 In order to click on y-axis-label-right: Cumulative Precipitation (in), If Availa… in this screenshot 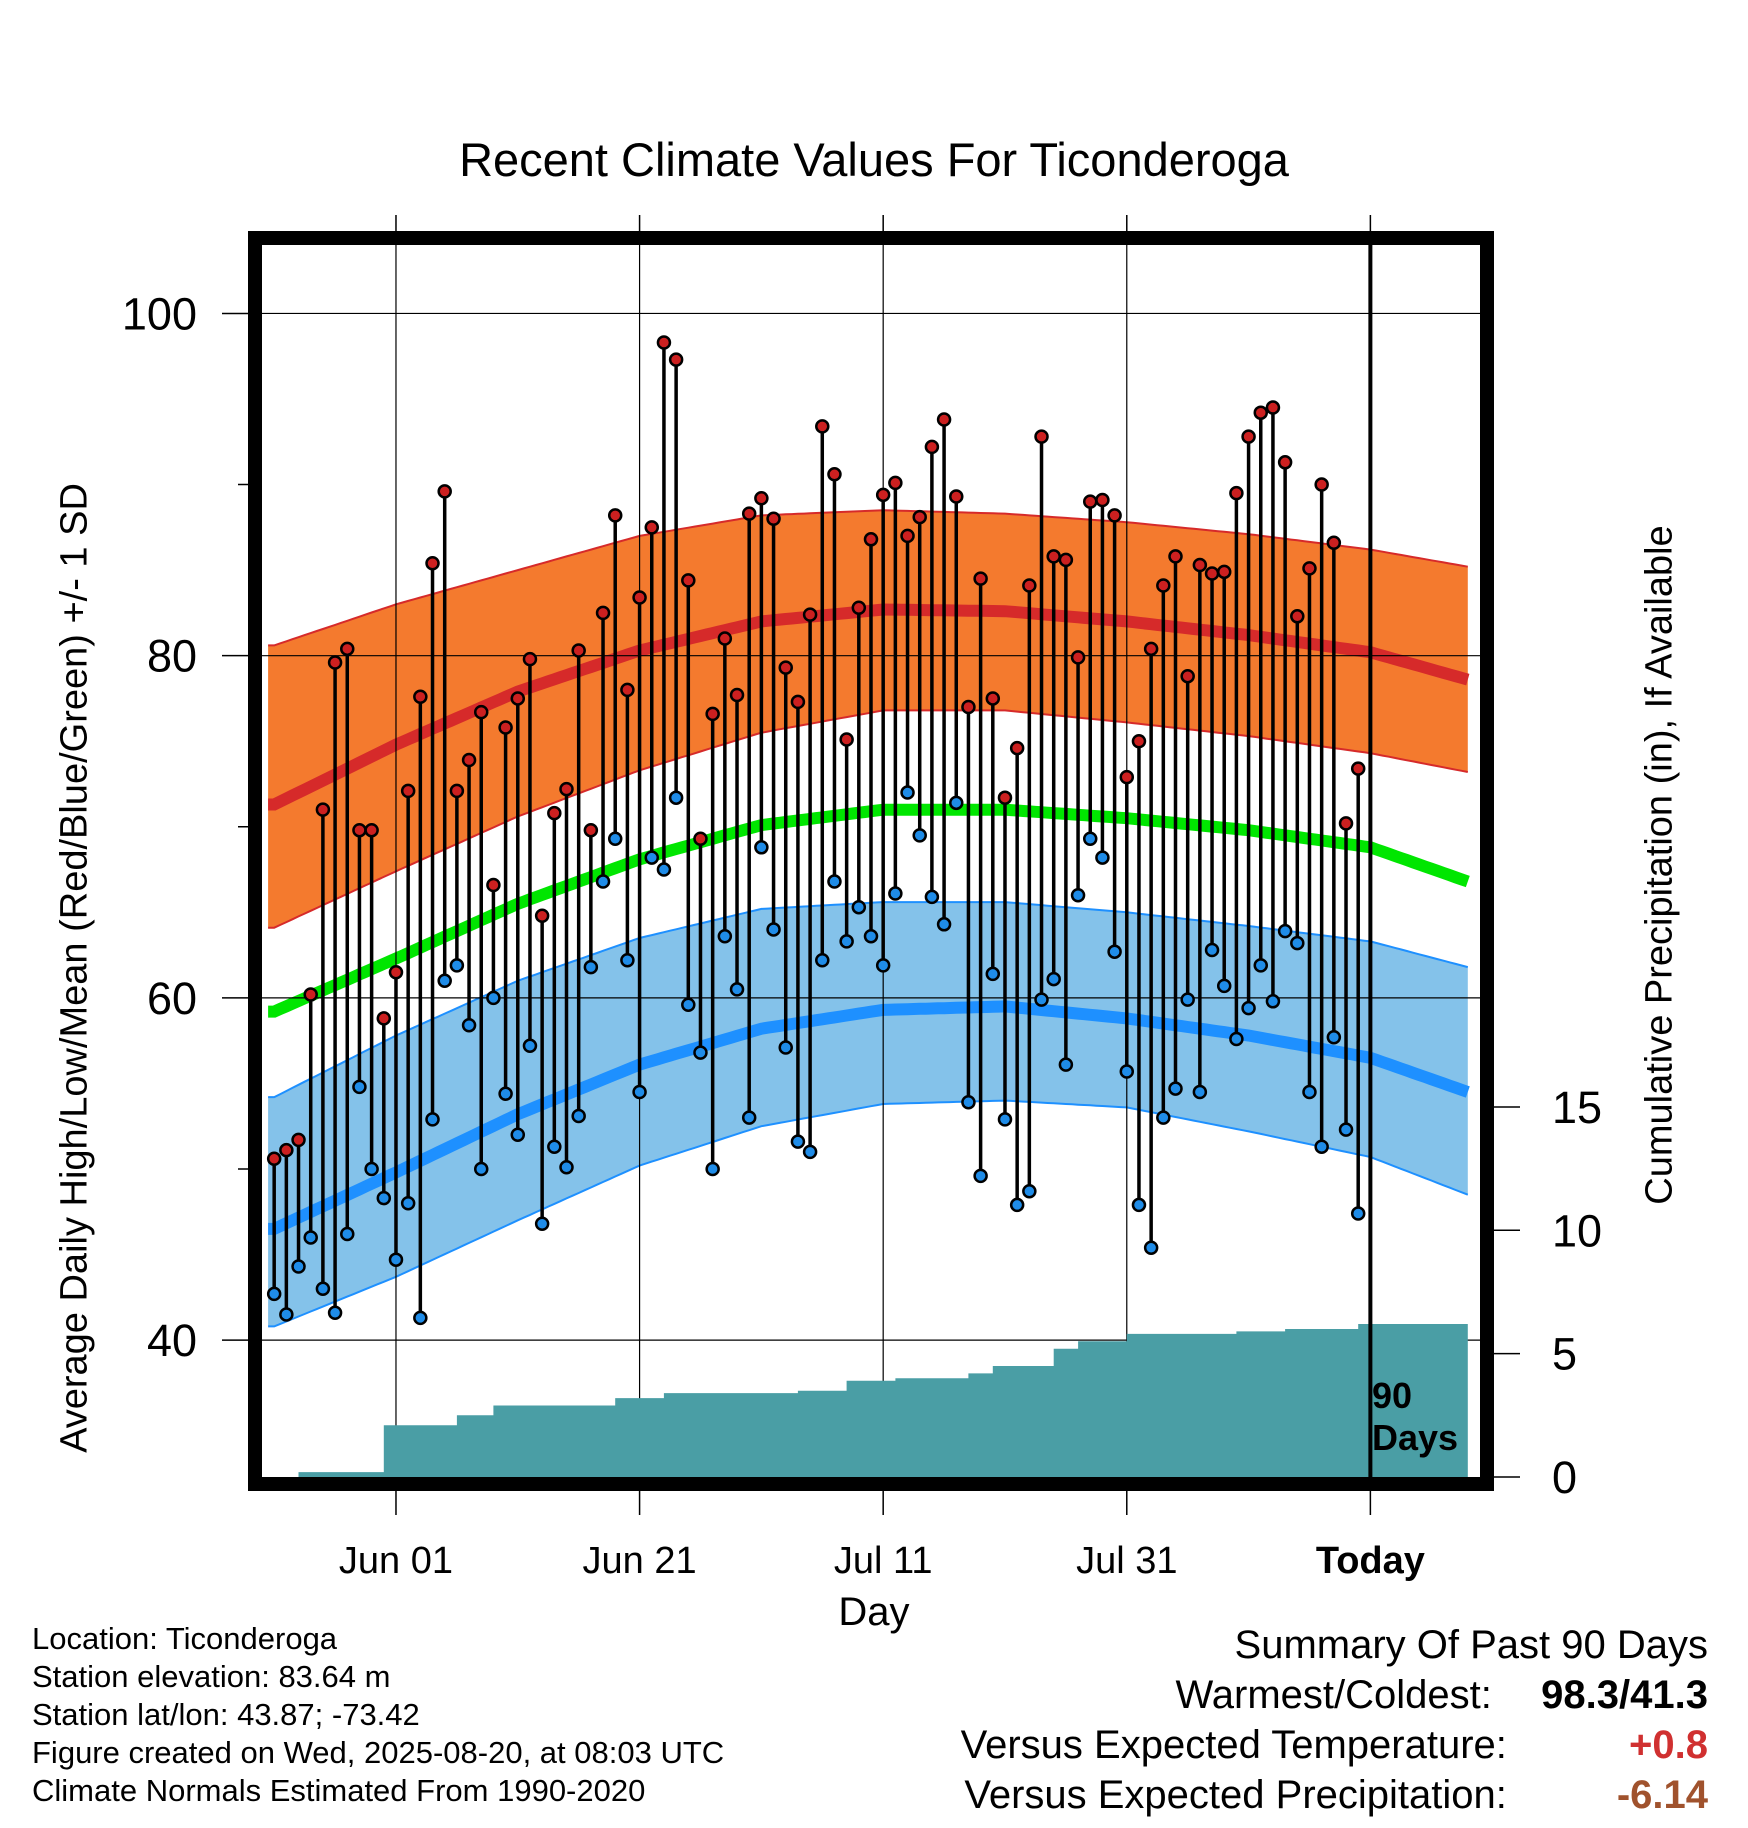, I will do `click(1659, 865)`.